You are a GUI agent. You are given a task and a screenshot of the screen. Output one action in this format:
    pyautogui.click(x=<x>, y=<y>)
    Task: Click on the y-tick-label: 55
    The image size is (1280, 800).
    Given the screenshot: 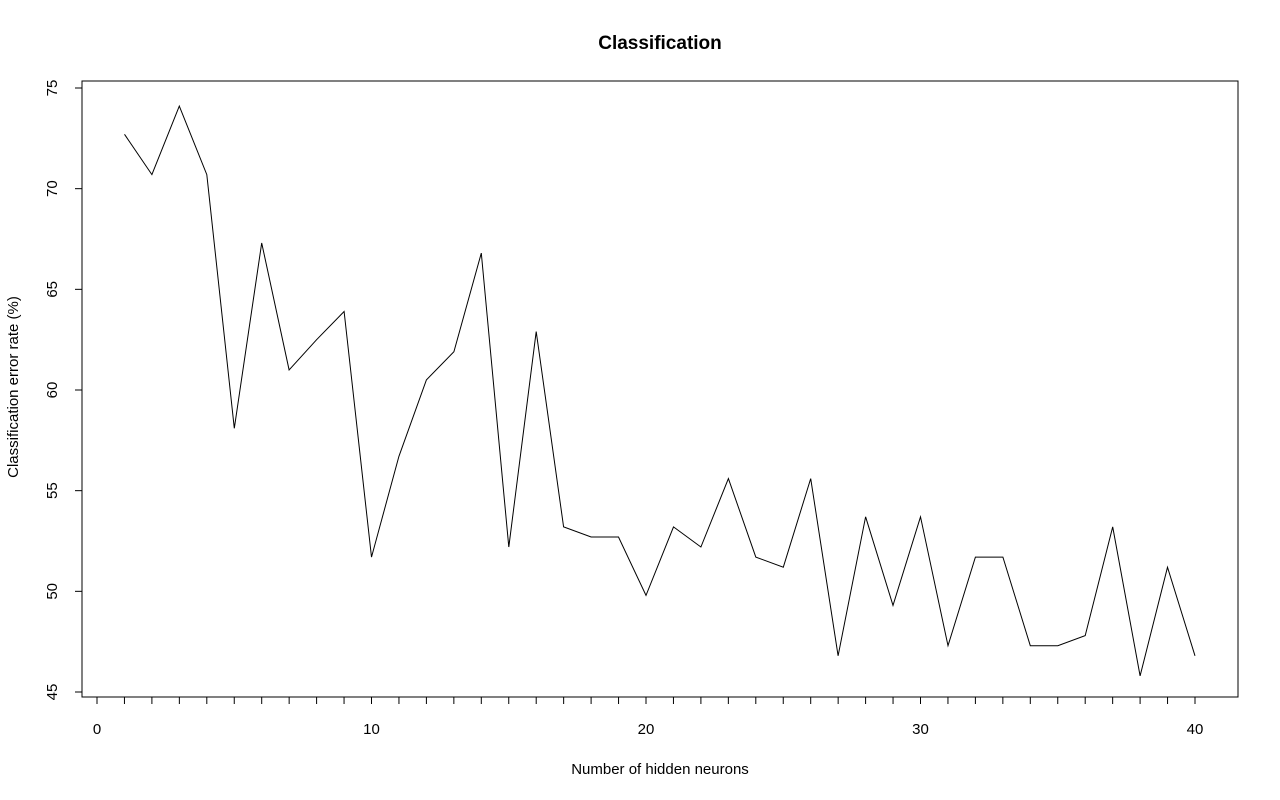 What is the action you would take?
    pyautogui.click(x=52, y=490)
    